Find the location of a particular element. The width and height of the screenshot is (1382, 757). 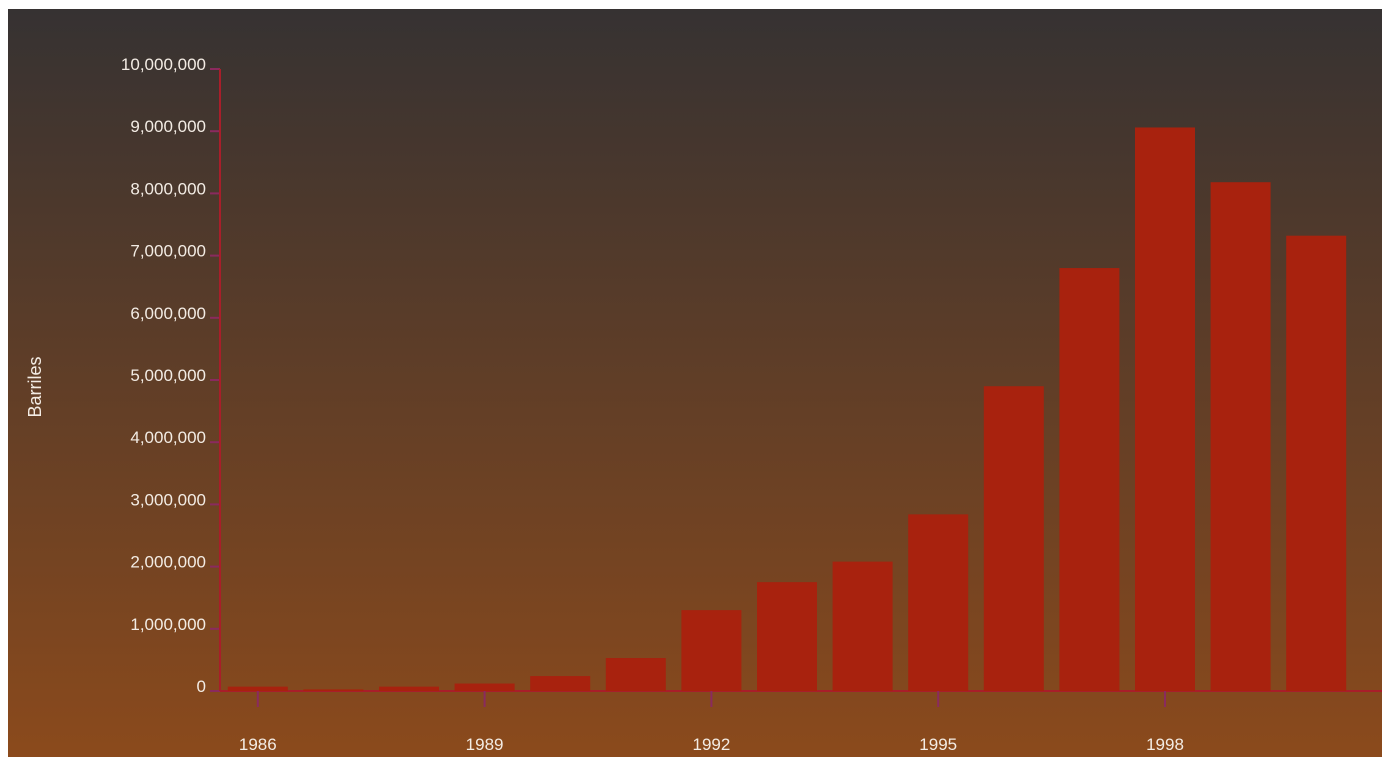

bar-1989 is located at coordinates (484, 687).